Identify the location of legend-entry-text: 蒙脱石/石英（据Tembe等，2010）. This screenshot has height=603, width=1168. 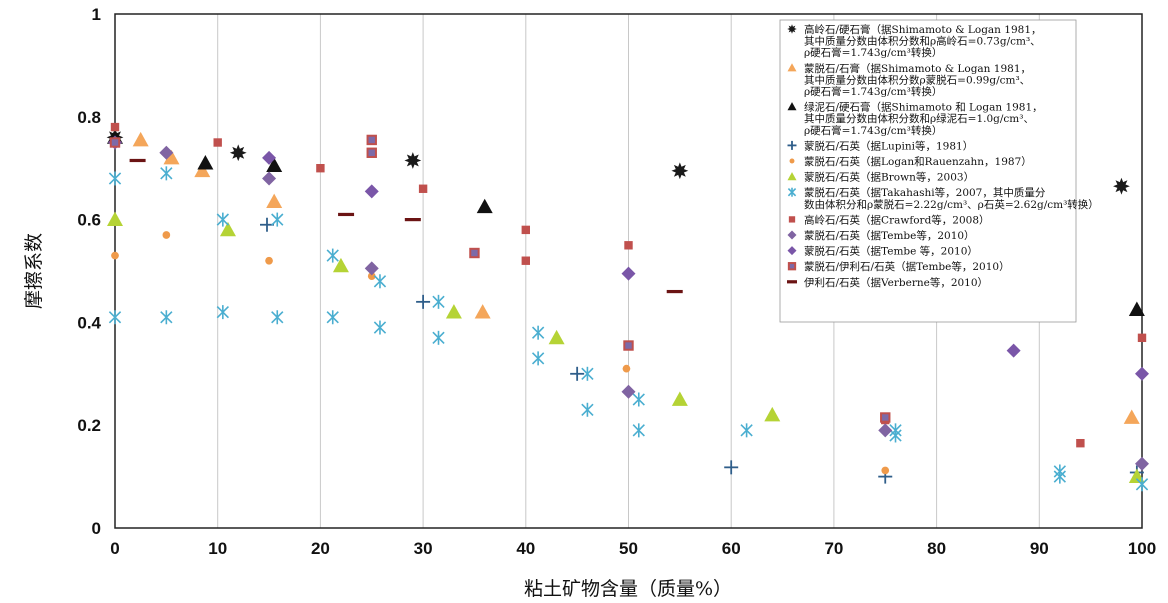
(889, 235).